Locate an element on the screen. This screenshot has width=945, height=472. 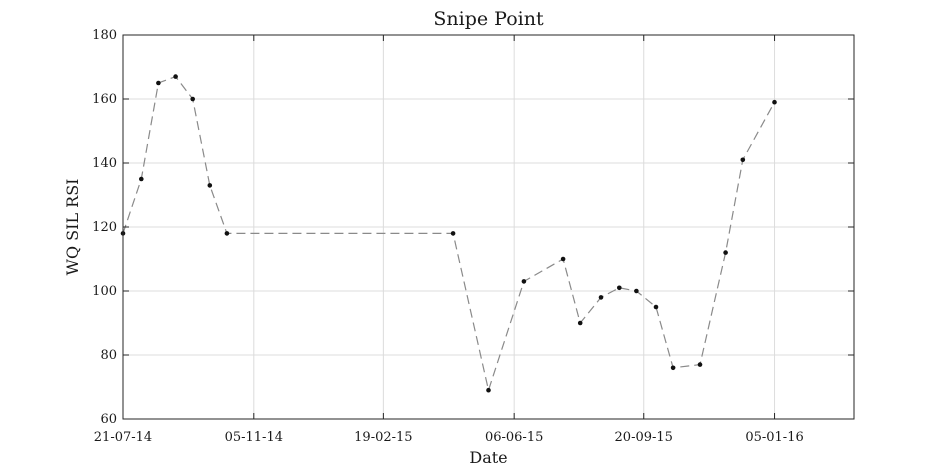
y-tick-label: 160 is located at coordinates (104, 99).